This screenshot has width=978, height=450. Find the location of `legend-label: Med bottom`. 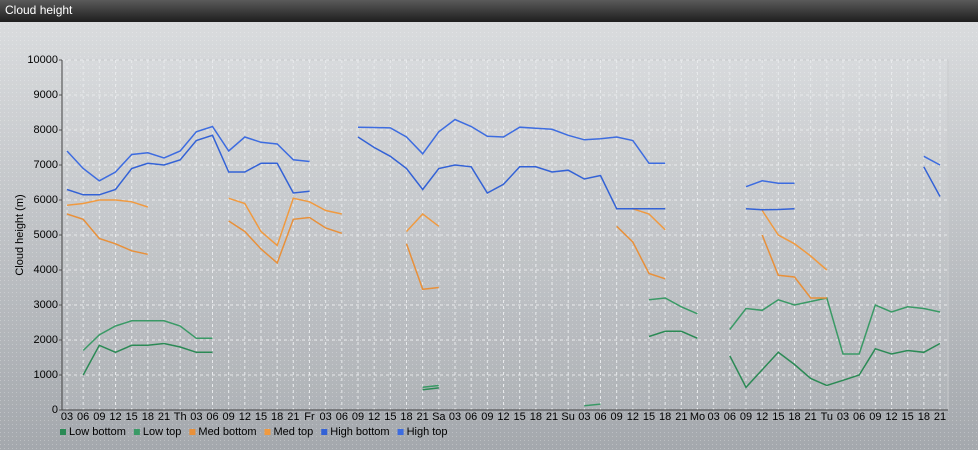

legend-label: Med bottom is located at coordinates (227, 432).